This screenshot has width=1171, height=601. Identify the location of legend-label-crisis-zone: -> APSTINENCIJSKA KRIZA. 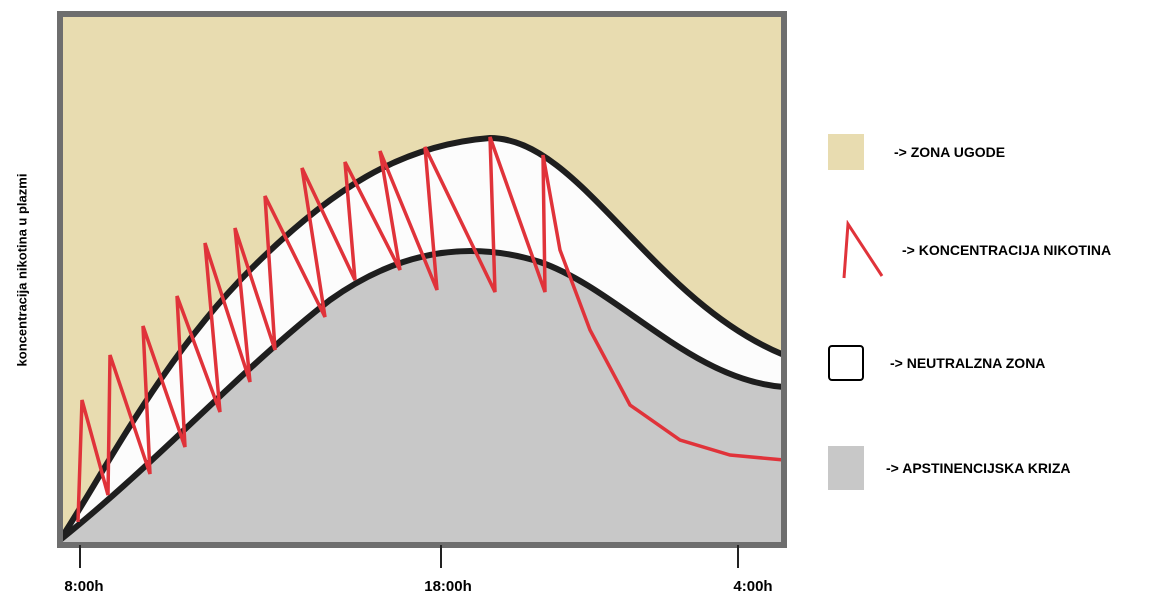
(978, 468).